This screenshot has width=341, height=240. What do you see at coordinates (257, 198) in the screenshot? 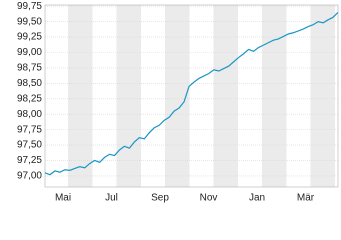
I see `x-tick-label: Jan` at bounding box center [257, 198].